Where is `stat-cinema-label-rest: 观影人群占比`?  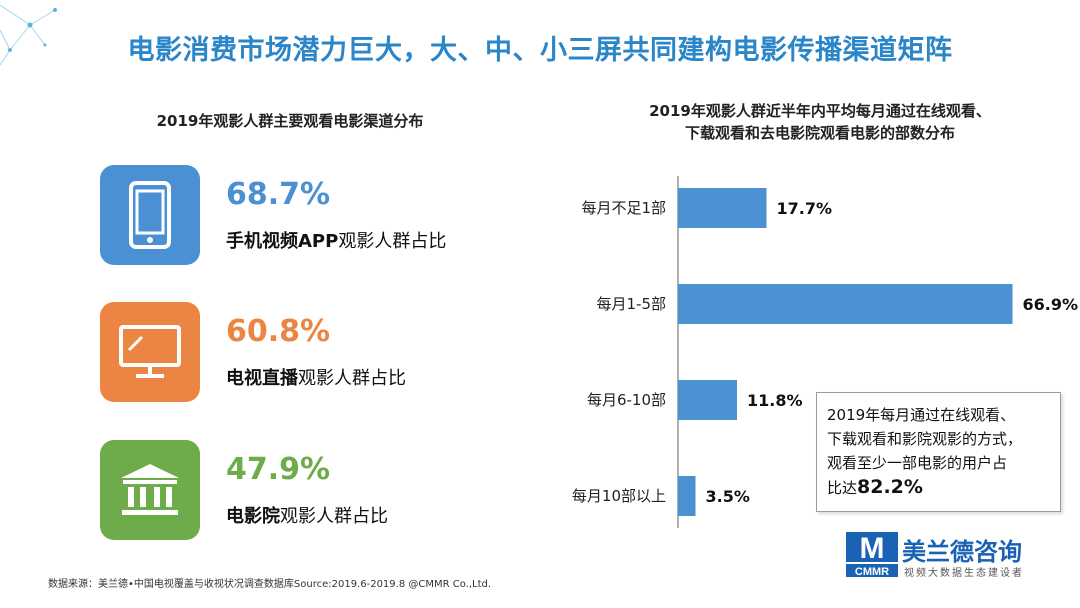 stat-cinema-label-rest: 观影人群占比 is located at coordinates (334, 516).